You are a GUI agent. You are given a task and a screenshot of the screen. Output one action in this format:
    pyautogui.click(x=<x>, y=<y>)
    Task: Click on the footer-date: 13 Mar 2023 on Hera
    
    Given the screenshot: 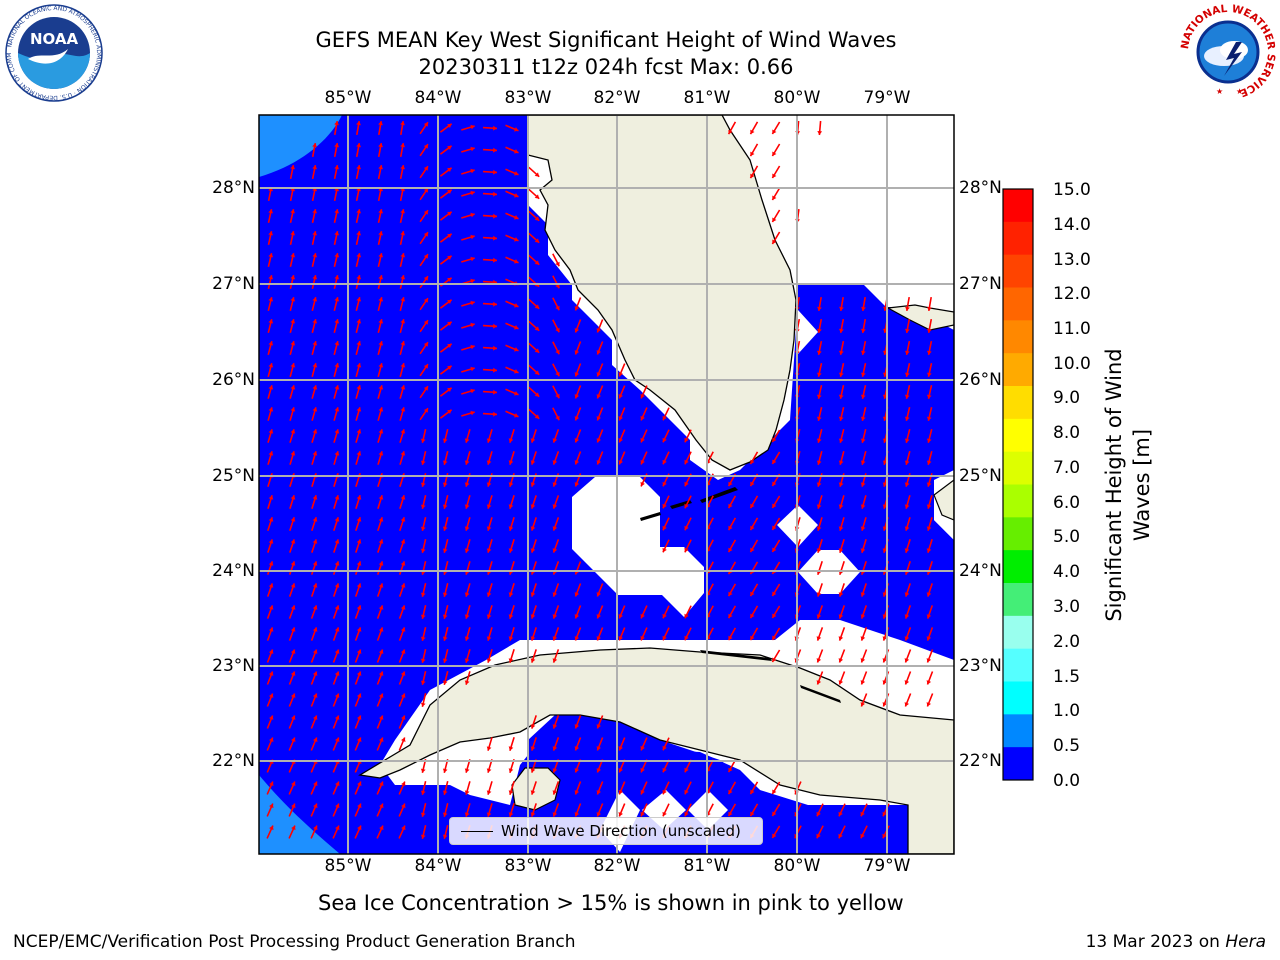 What is the action you would take?
    pyautogui.click(x=1175, y=942)
    